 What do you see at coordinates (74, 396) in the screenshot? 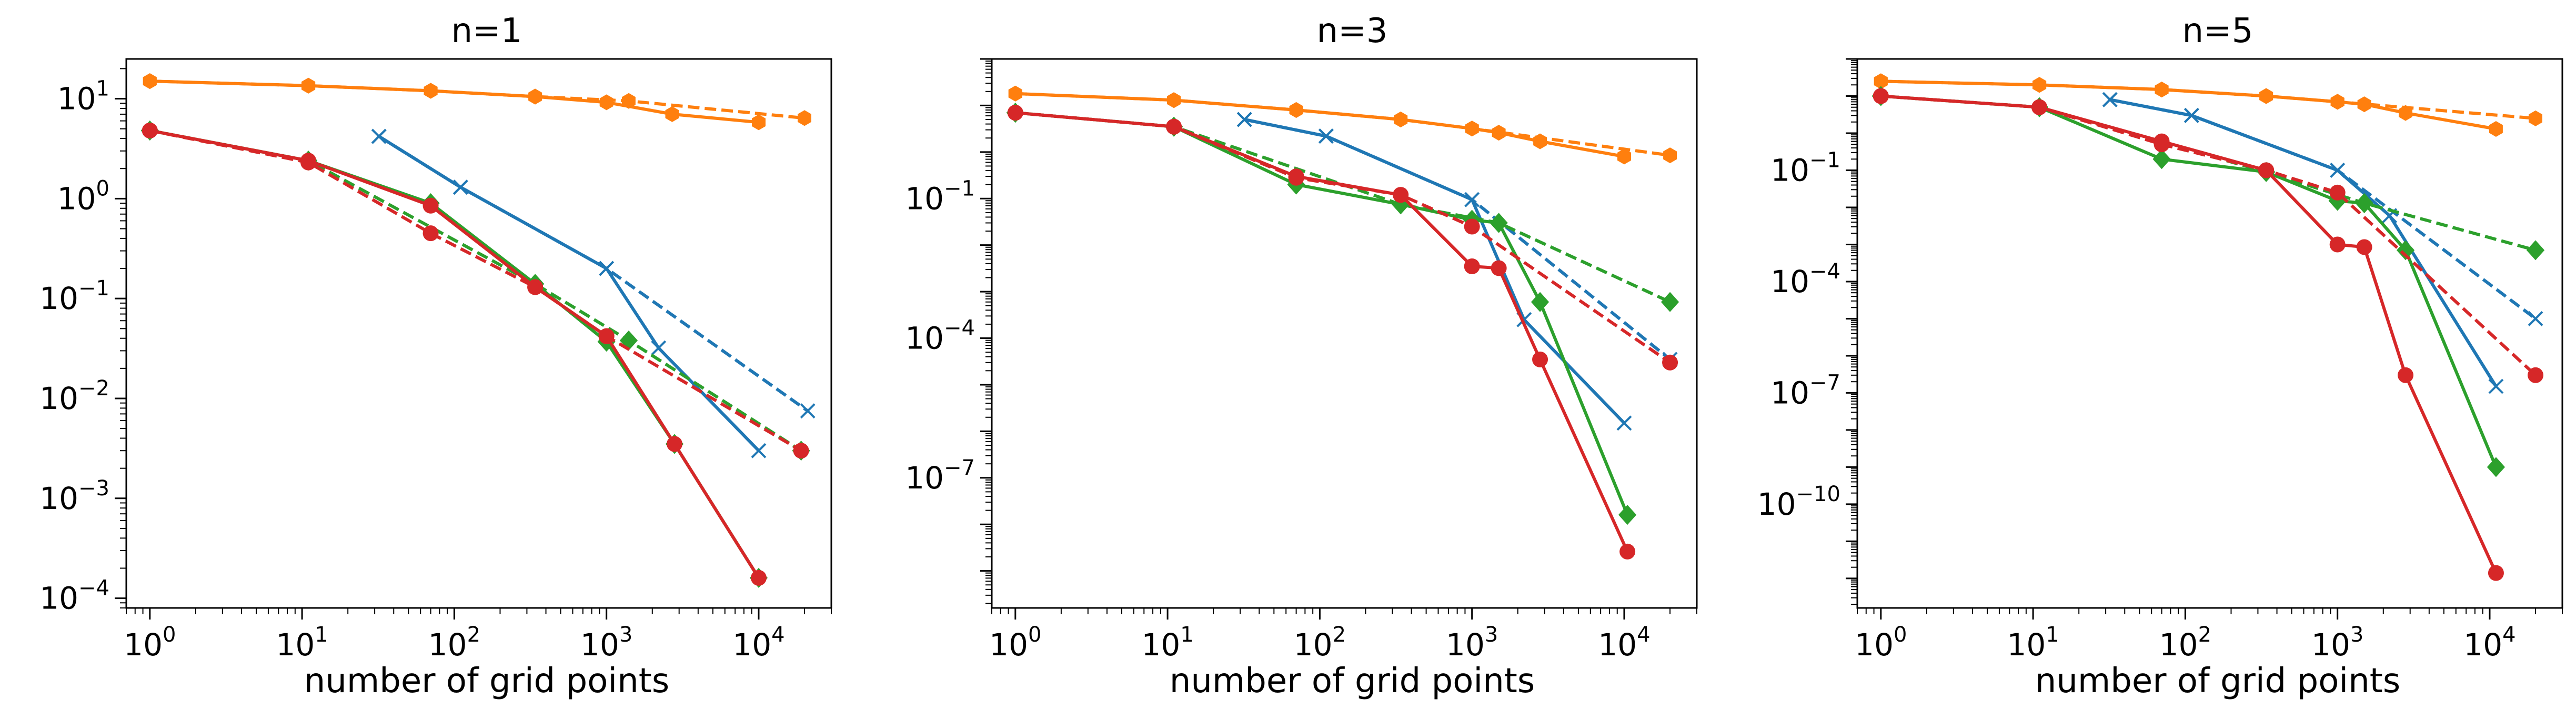
I see `y-tick-label: 10⁻²` at bounding box center [74, 396].